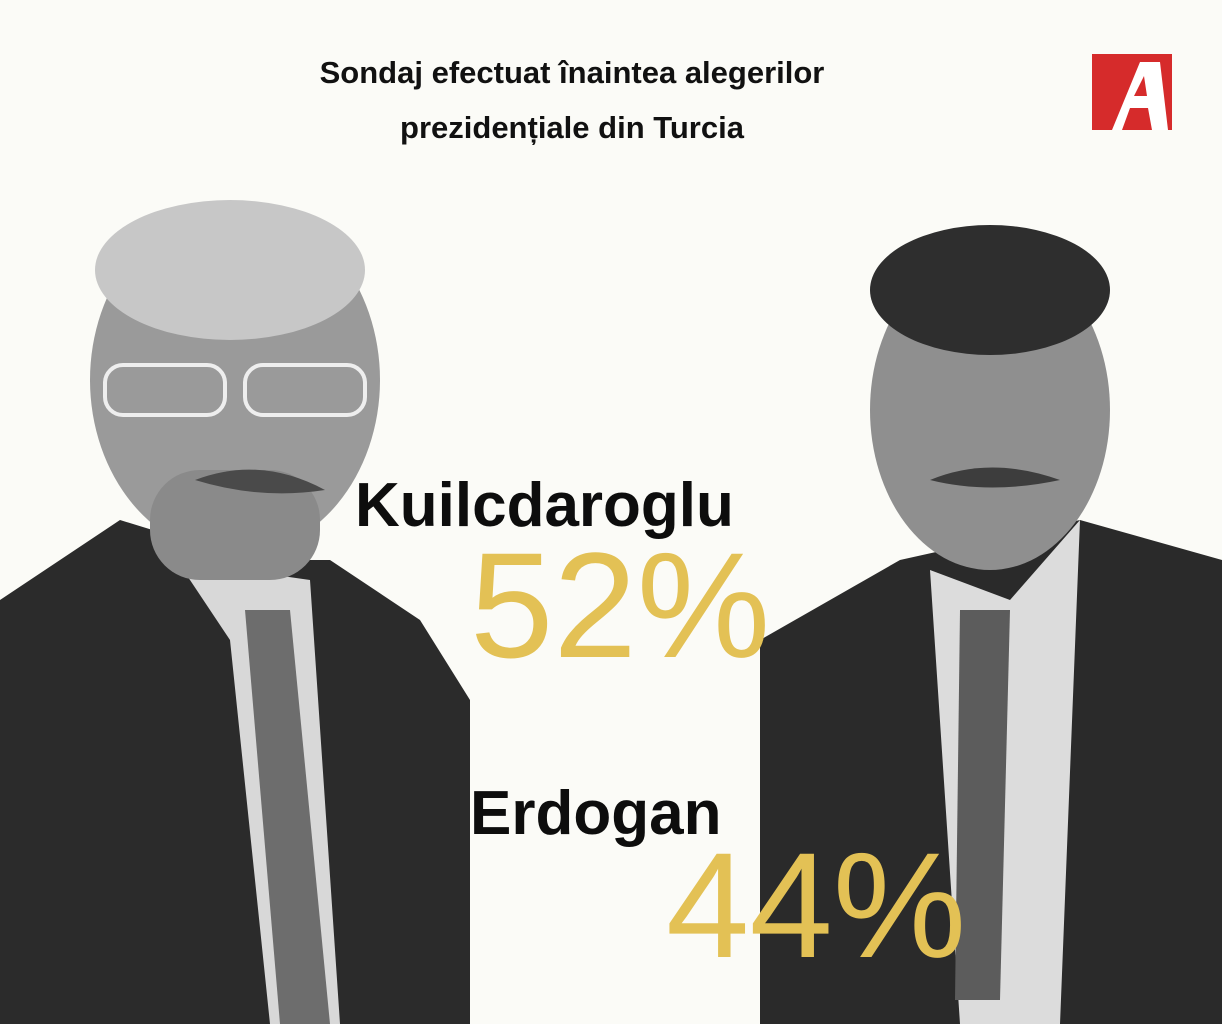 Image resolution: width=1222 pixels, height=1024 pixels. What do you see at coordinates (596, 813) in the screenshot?
I see `candidate-name: Erdogan` at bounding box center [596, 813].